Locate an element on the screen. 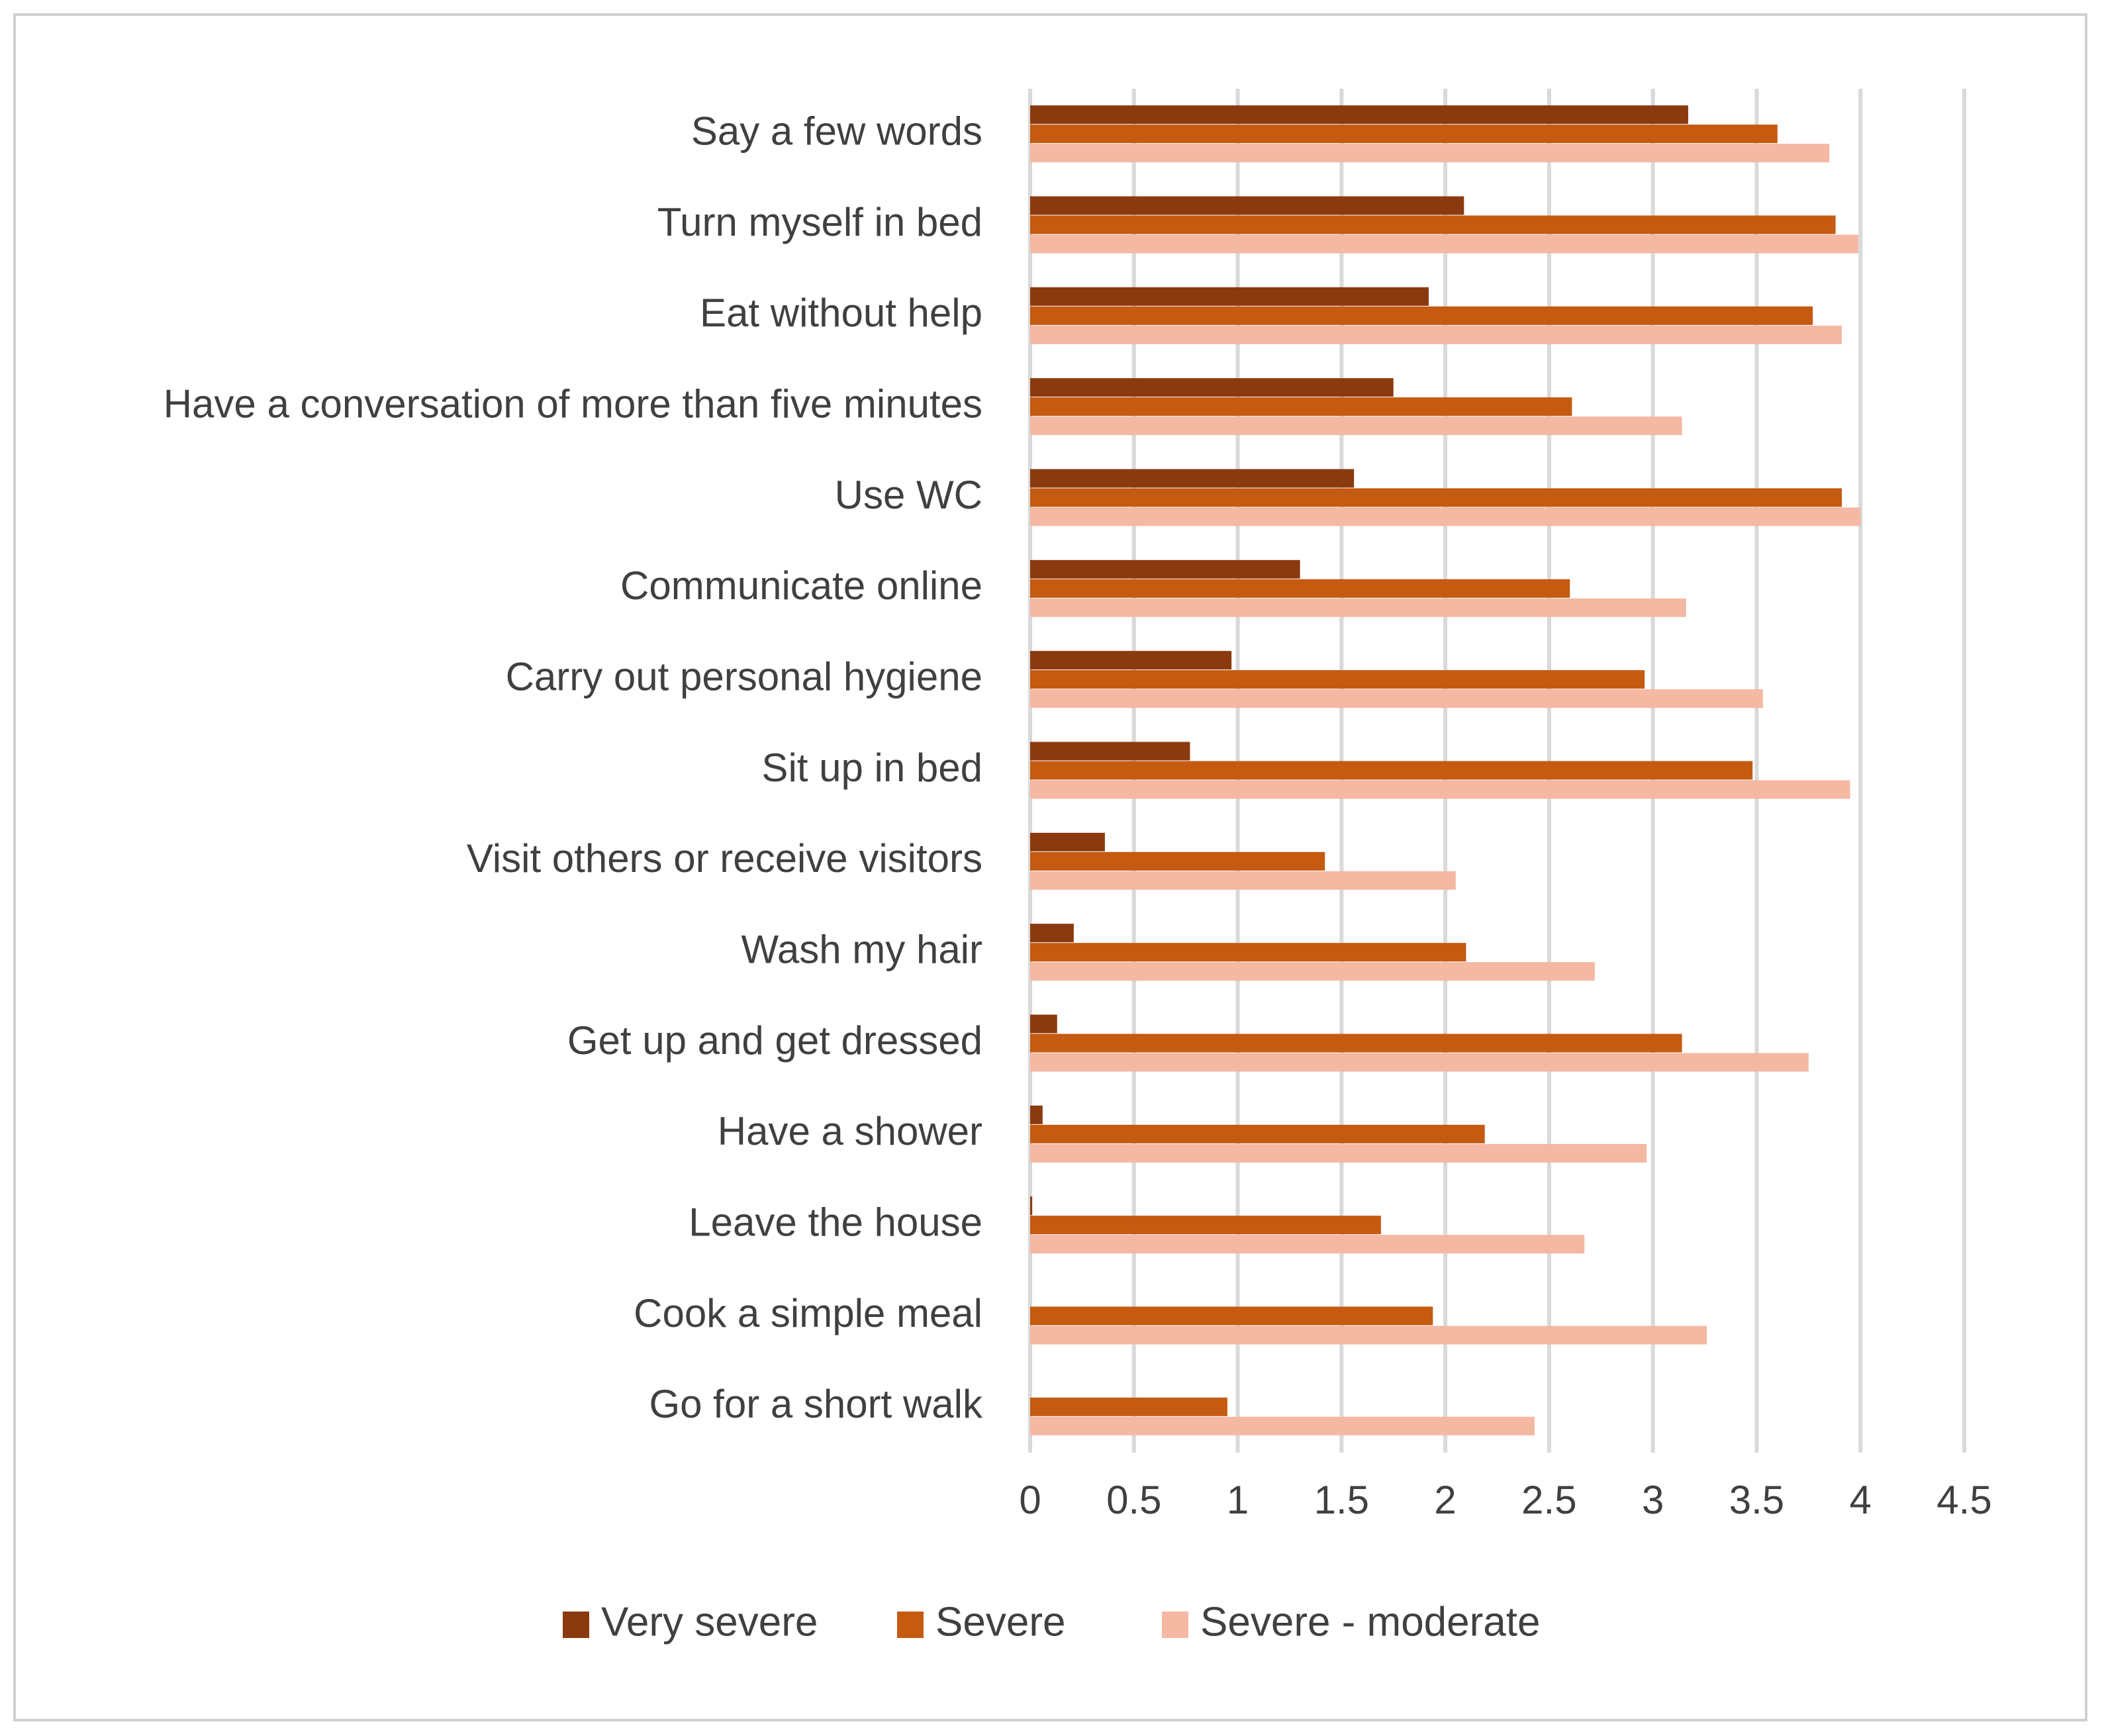 The height and width of the screenshot is (1736, 2102). category-label: Communicate online is located at coordinates (801, 585).